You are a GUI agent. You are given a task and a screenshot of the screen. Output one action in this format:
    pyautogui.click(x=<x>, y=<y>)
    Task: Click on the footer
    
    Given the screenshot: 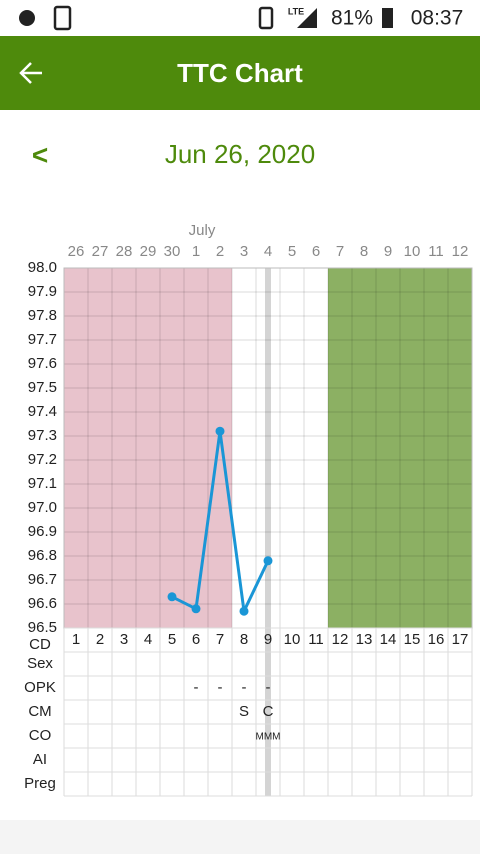 What is the action you would take?
    pyautogui.click(x=240, y=837)
    